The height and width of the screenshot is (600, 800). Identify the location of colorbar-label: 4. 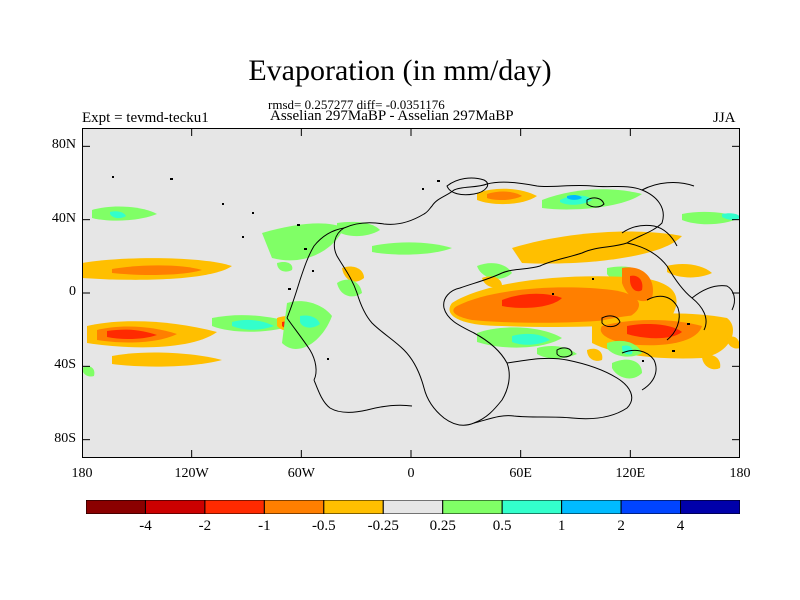
(680, 526).